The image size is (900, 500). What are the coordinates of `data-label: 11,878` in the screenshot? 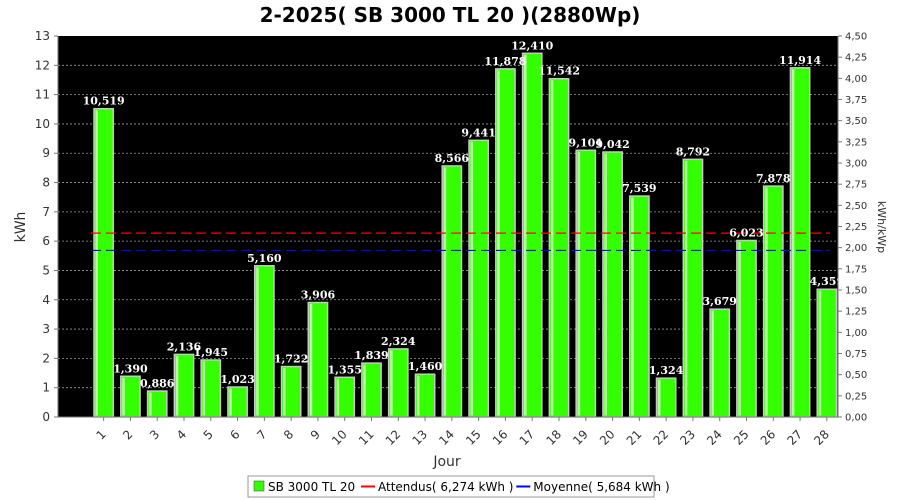 It's located at (505, 61).